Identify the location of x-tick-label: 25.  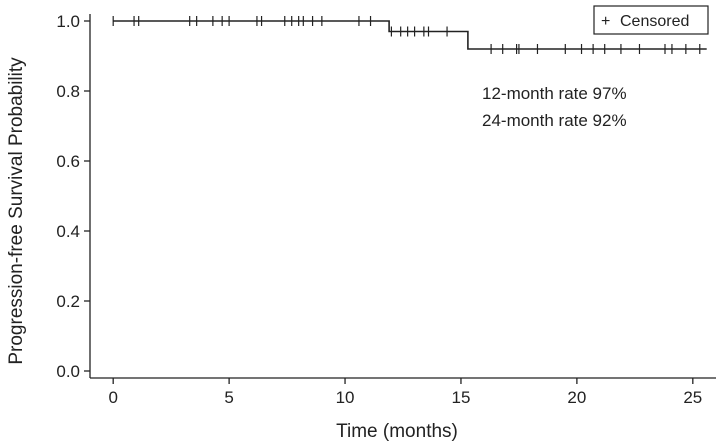
(692, 397).